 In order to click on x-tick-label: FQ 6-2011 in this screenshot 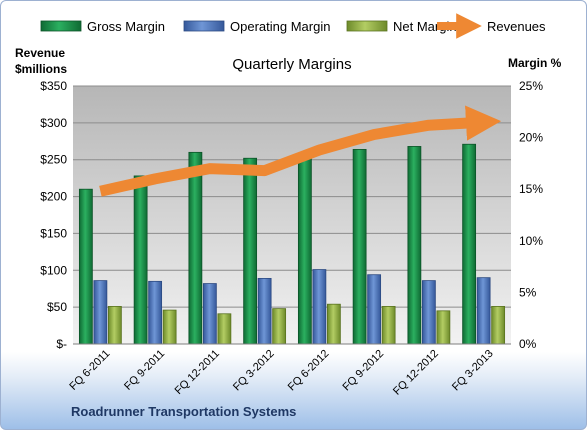, I will do `click(89, 370)`.